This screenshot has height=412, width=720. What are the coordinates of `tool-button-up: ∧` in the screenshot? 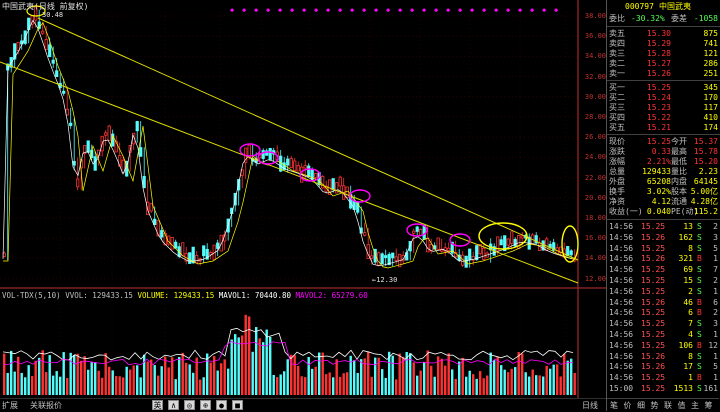 It's located at (173, 405).